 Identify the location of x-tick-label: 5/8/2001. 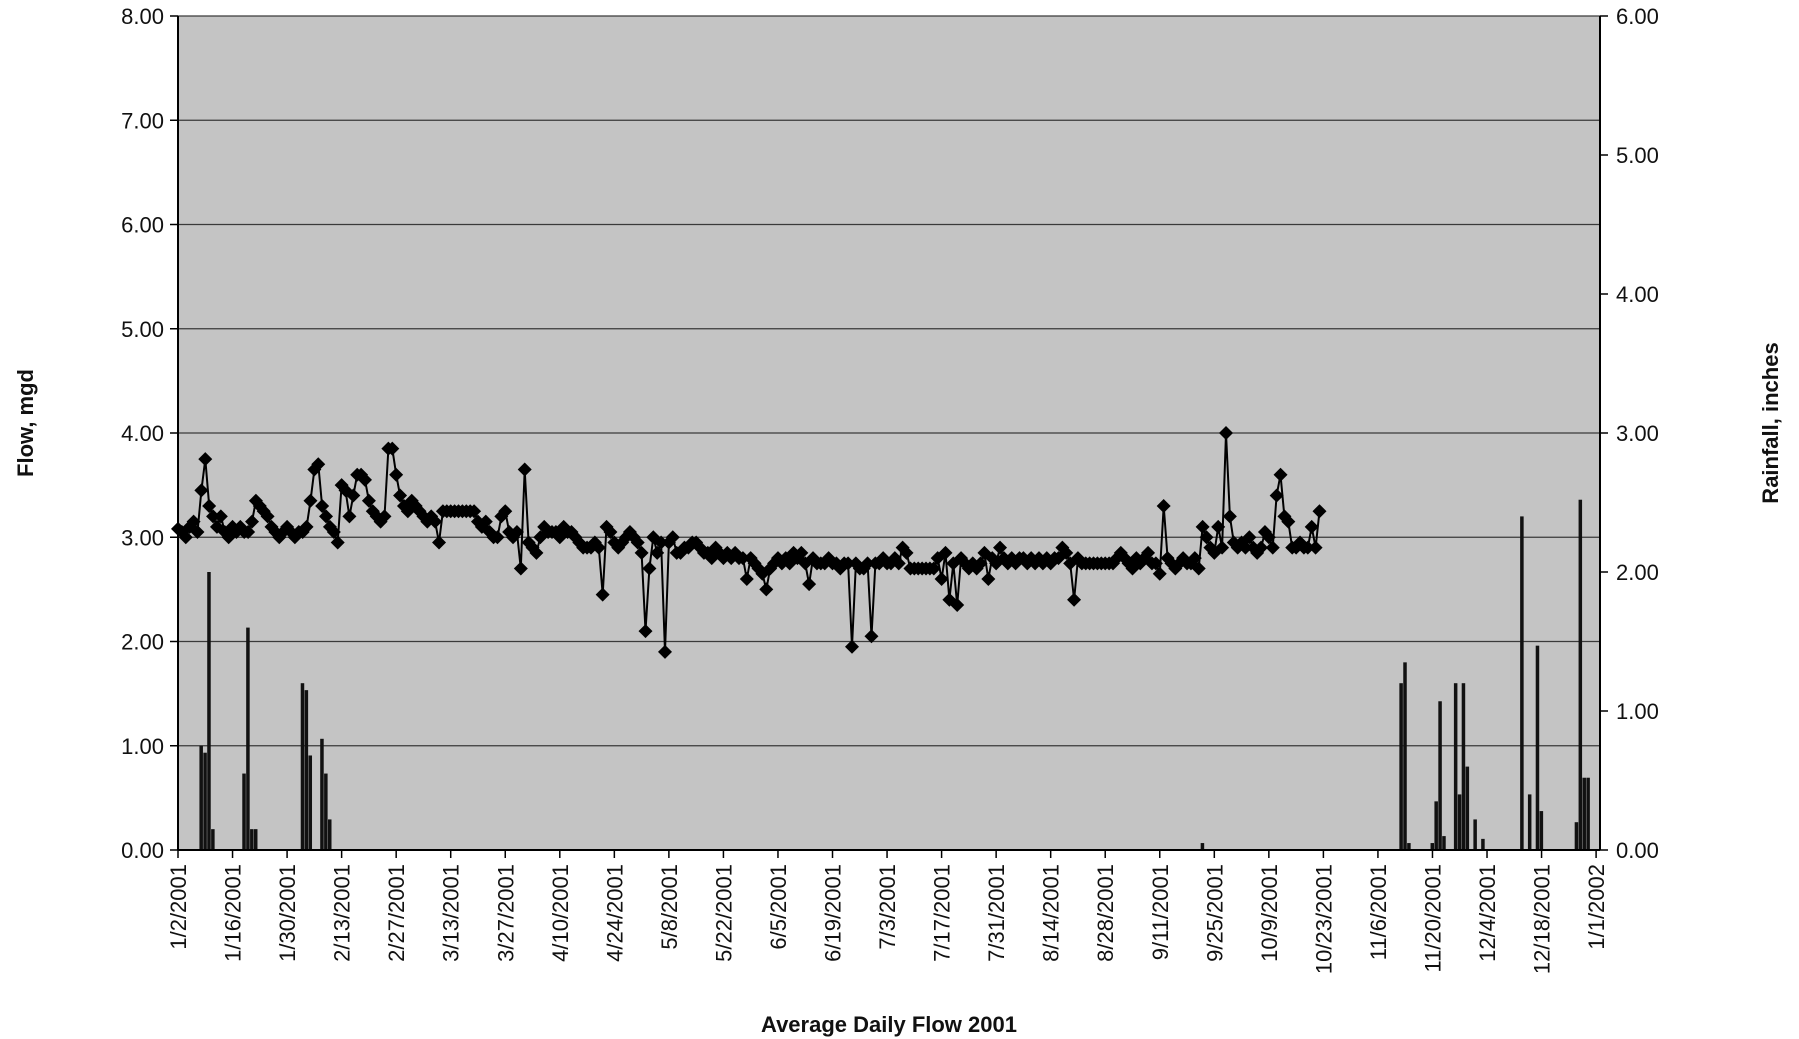
(669, 907).